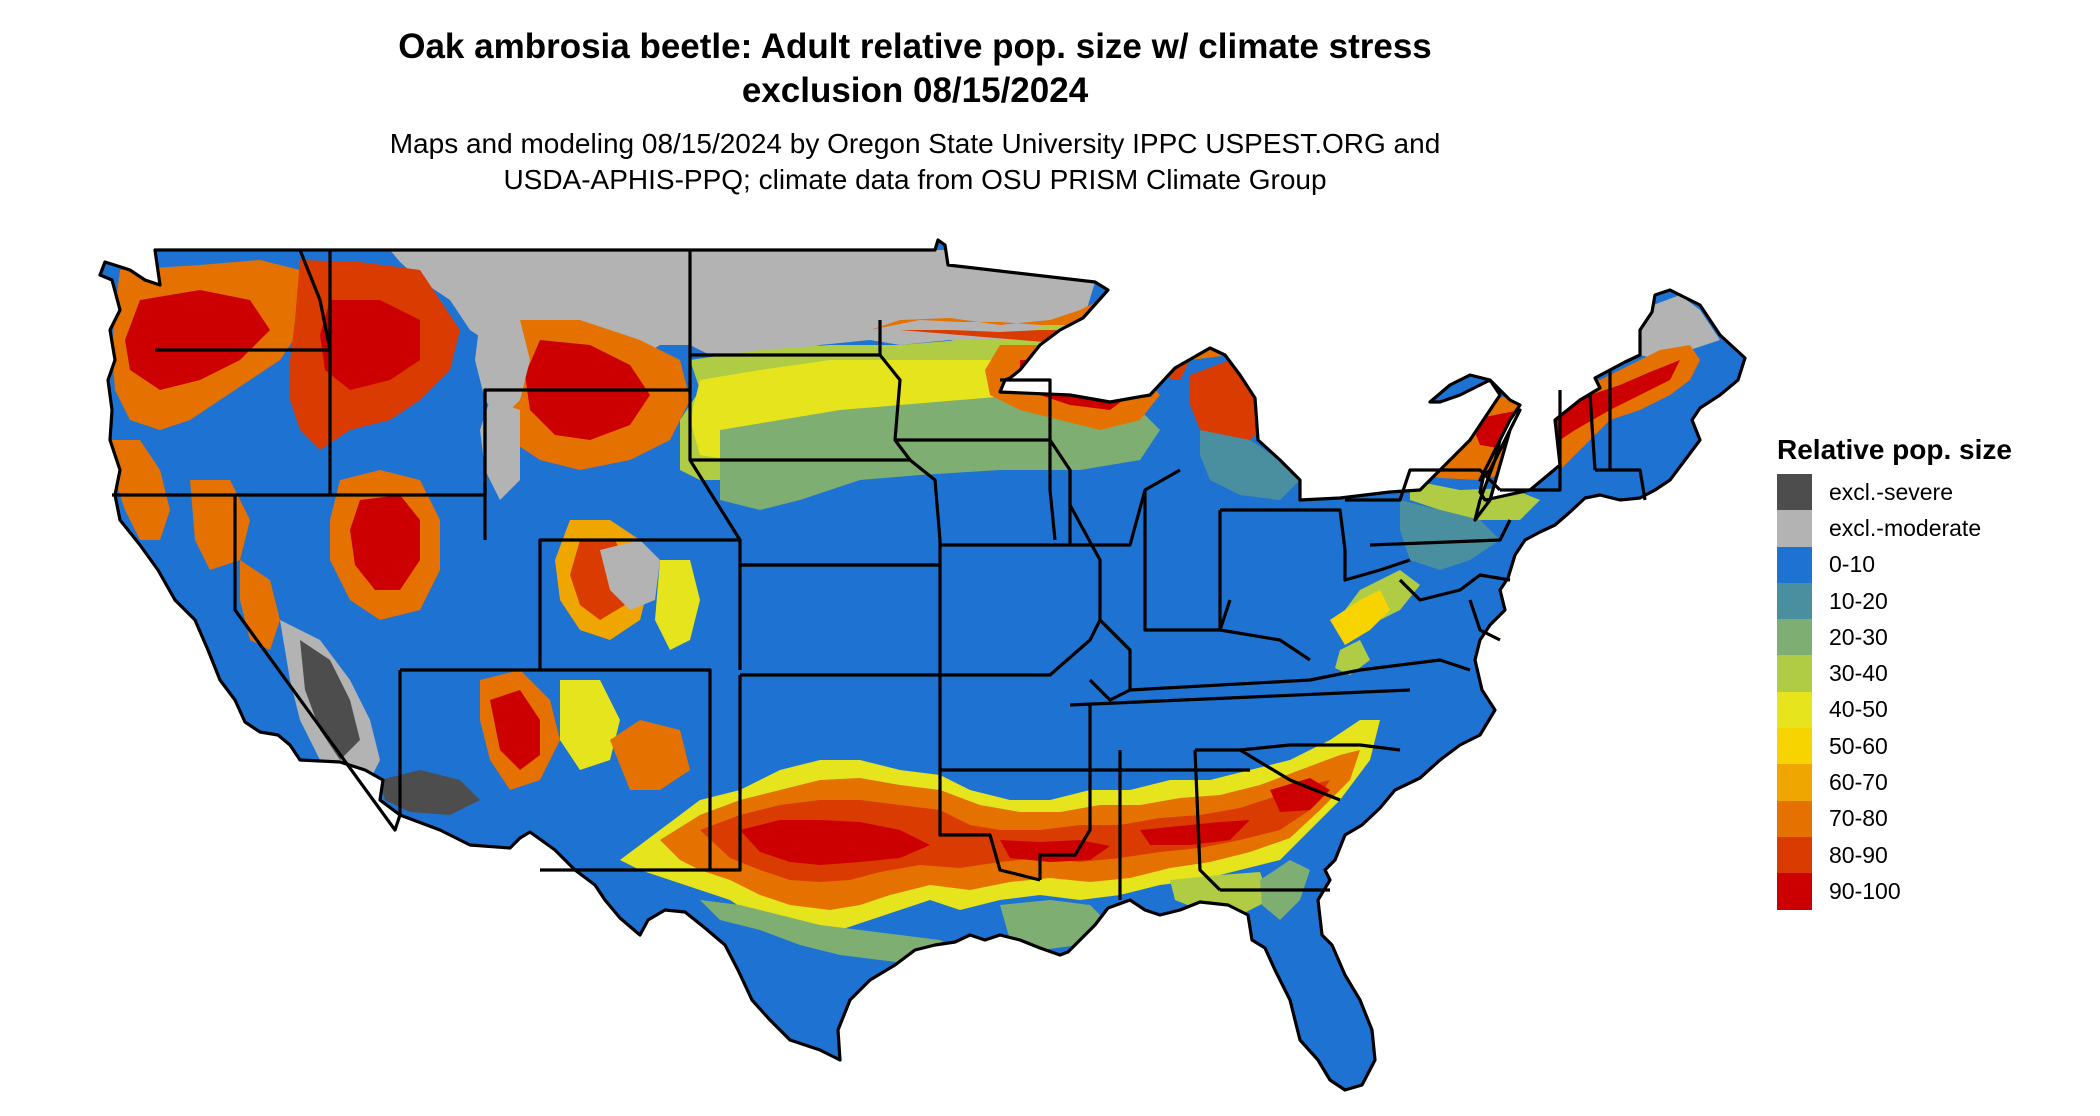 This screenshot has height=1116, width=2100. Describe the element at coordinates (1927, 673) in the screenshot. I see `legend-item: 30-40` at that location.